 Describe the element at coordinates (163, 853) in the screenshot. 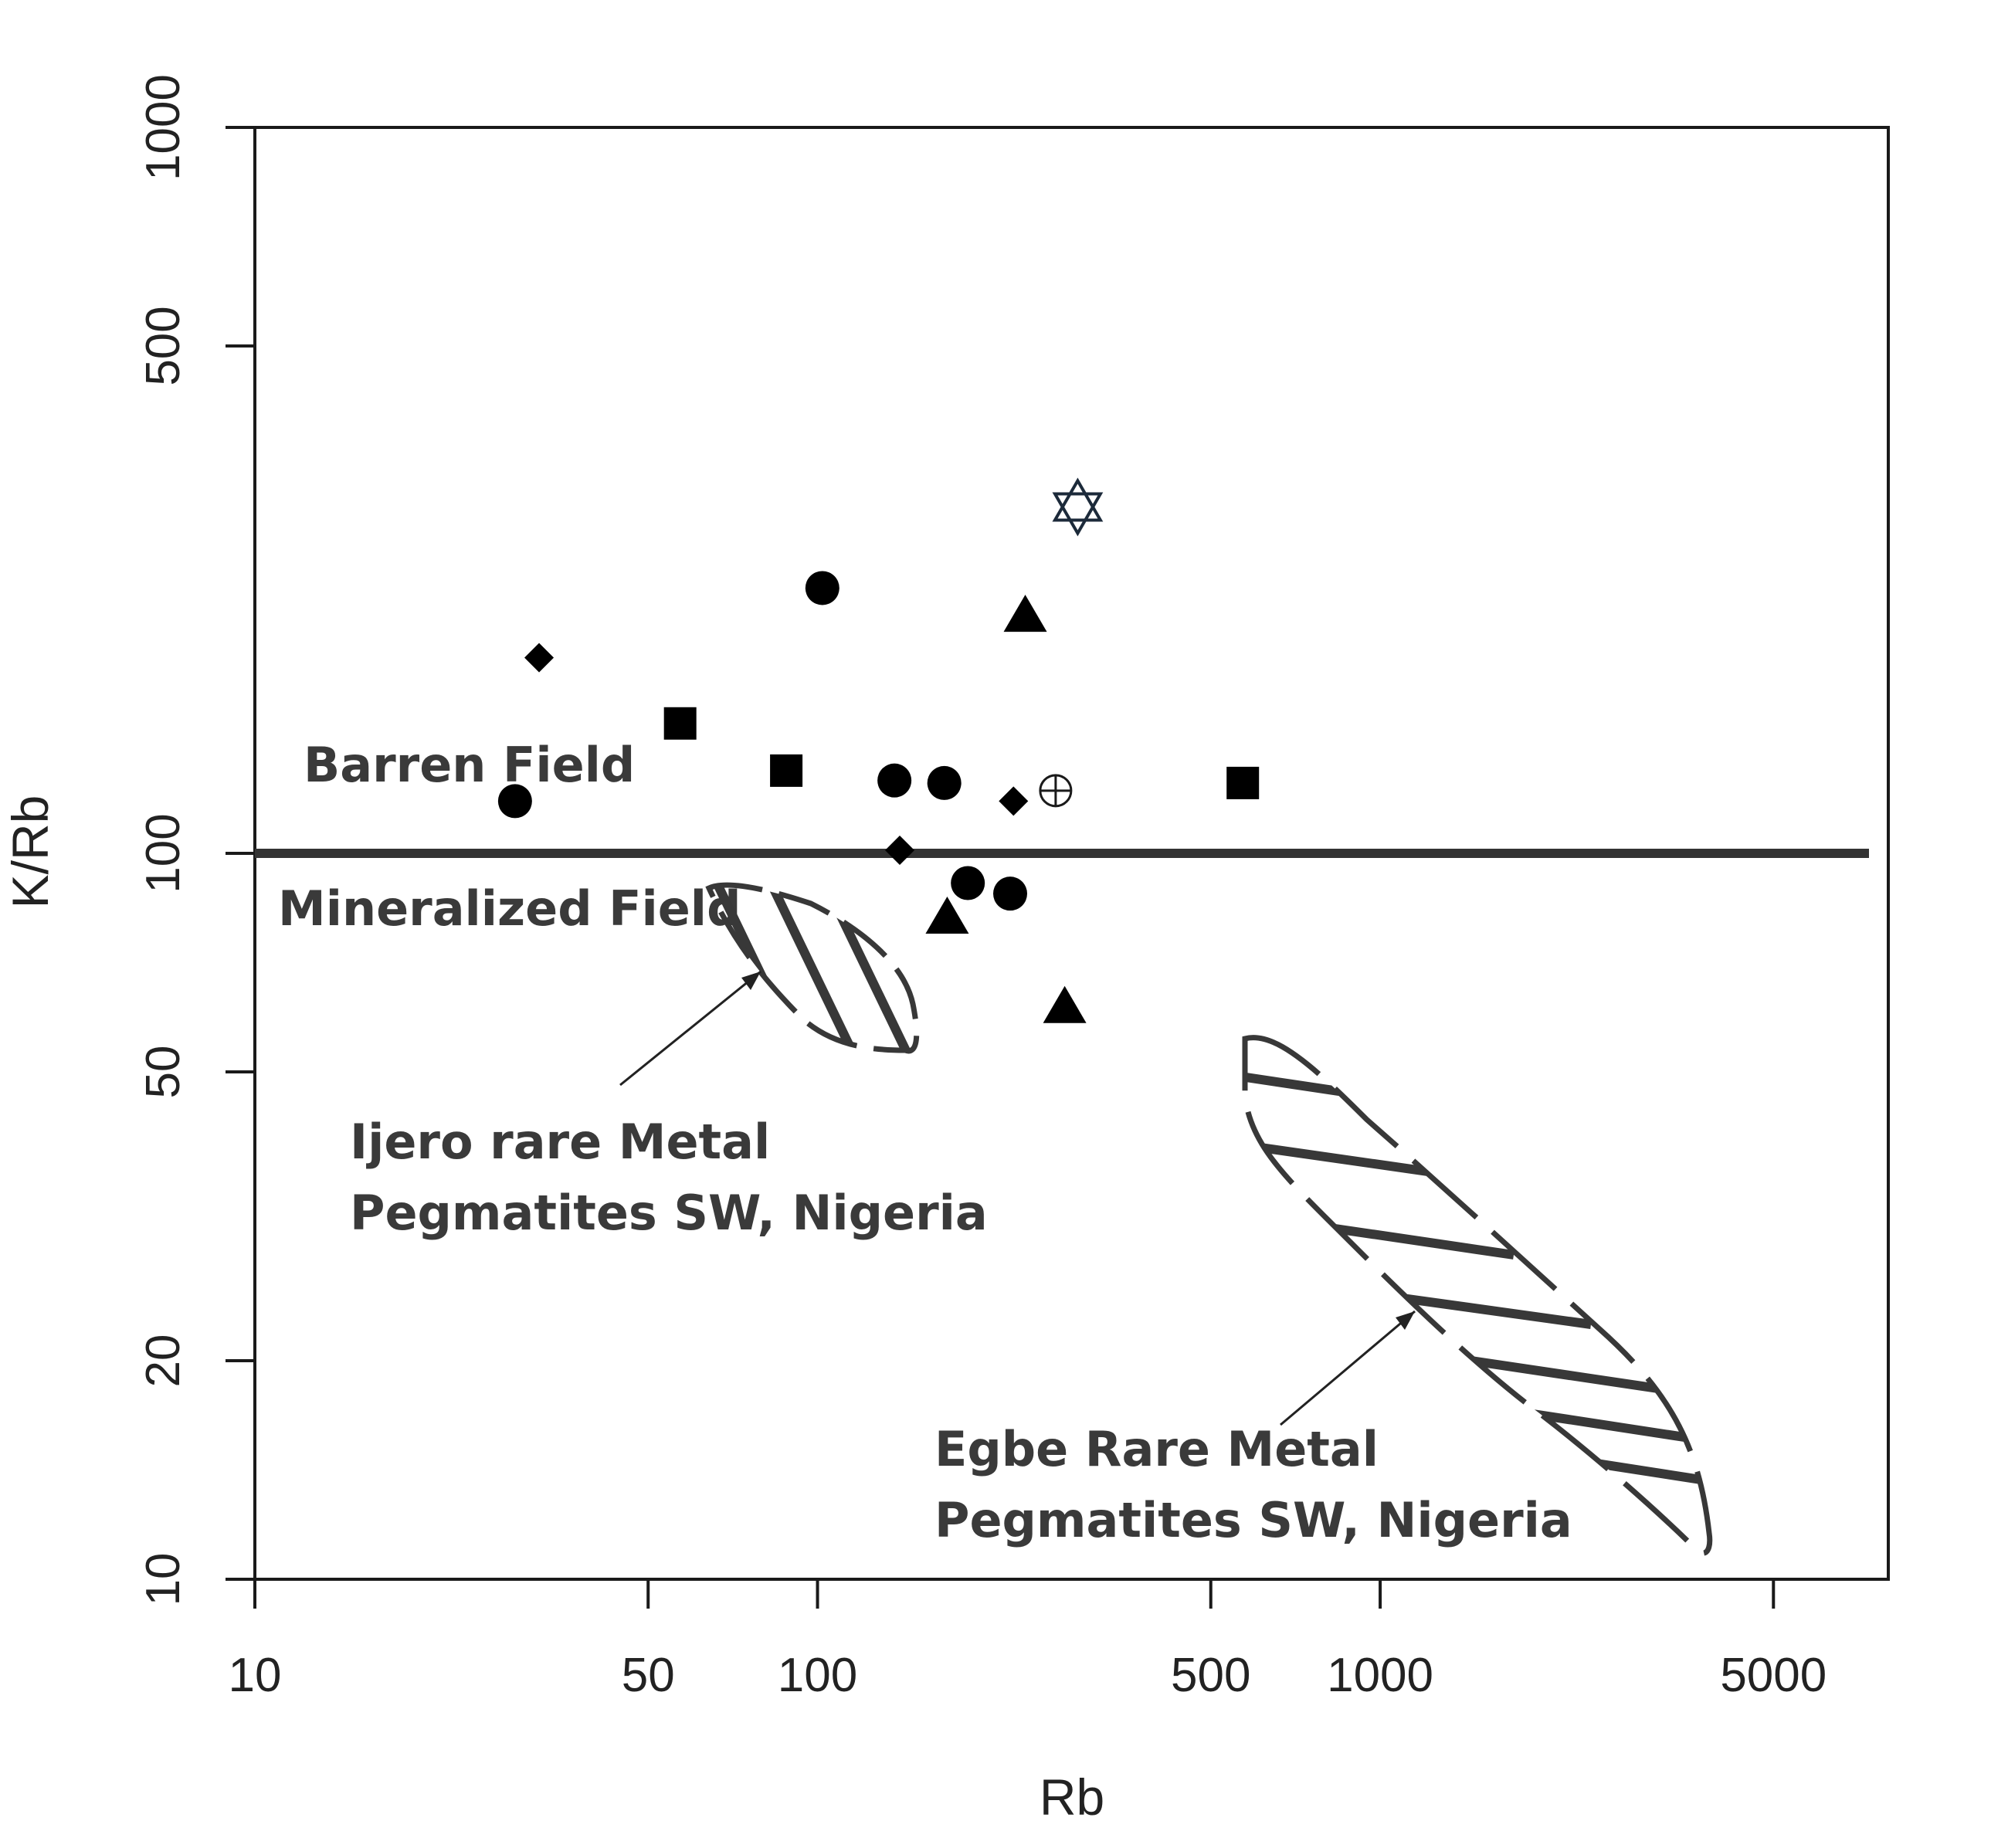

I see `y-tick-label: 100` at that location.